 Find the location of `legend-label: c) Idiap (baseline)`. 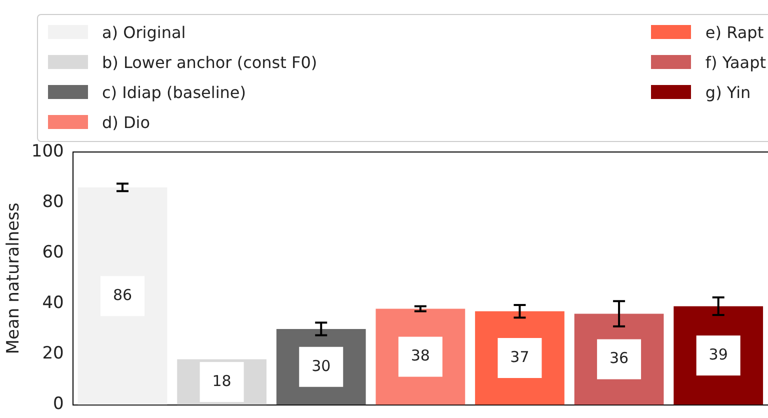

legend-label: c) Idiap (baseline) is located at coordinates (174, 92).